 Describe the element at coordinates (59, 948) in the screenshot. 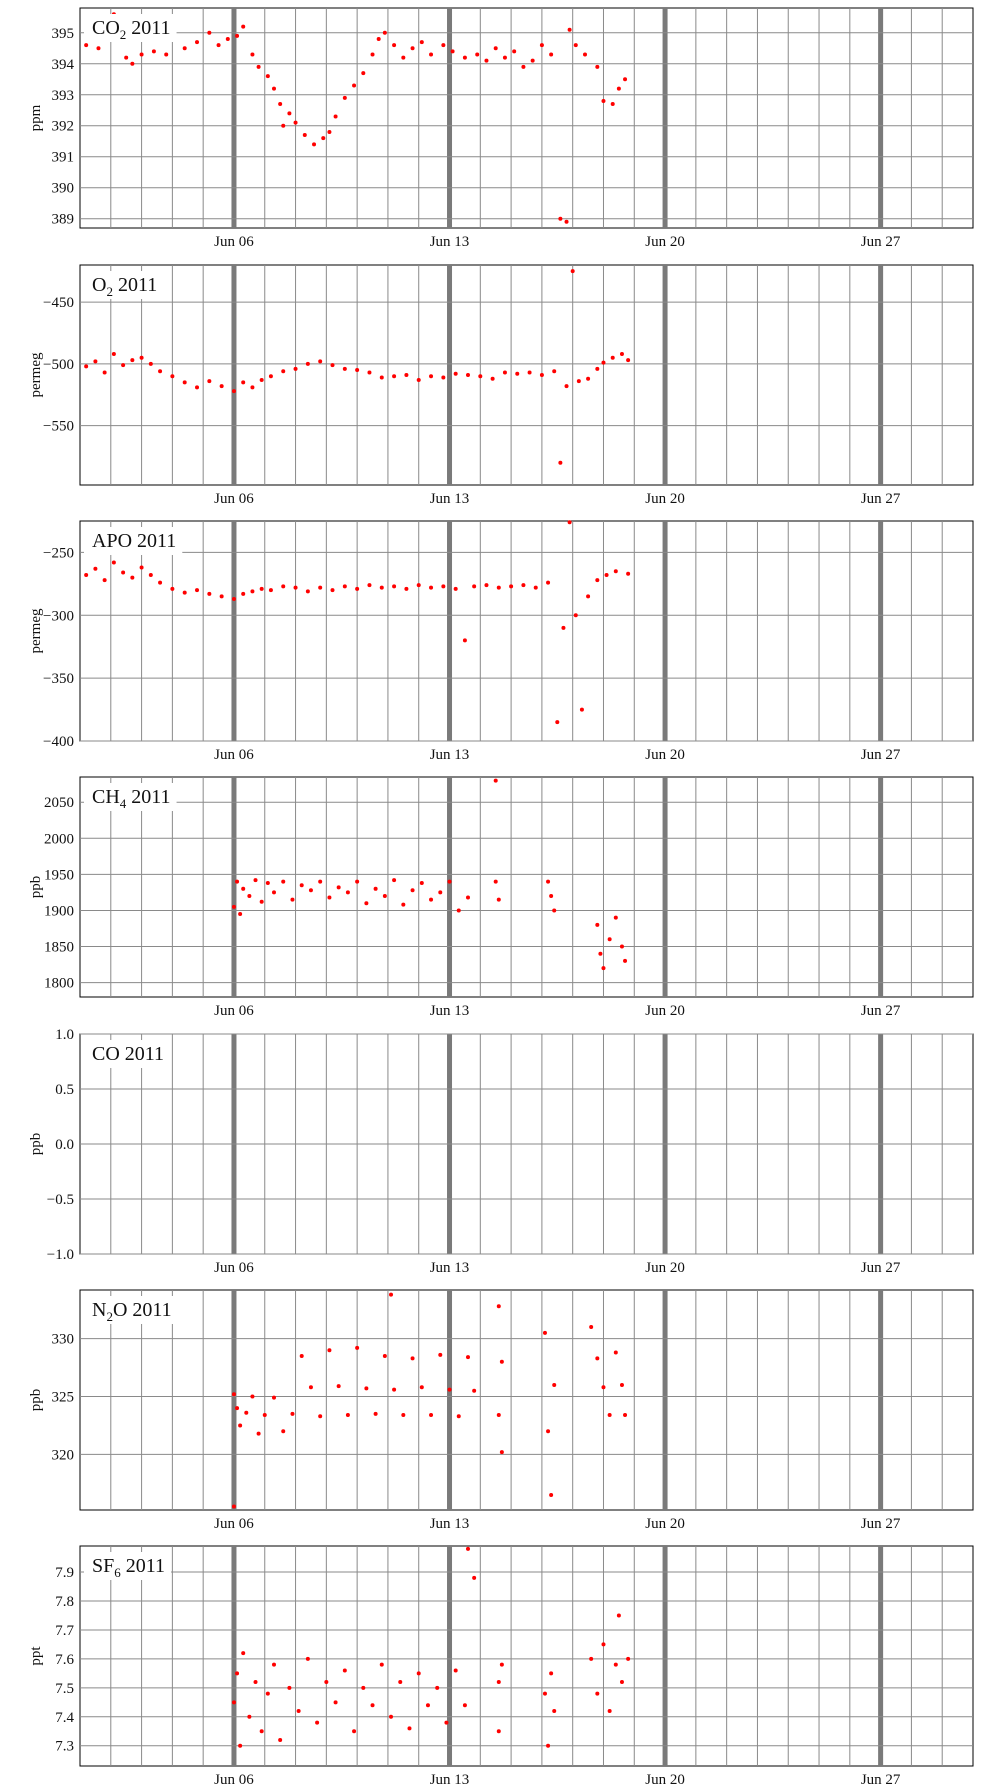

I see `y-tick-label: 1850` at that location.